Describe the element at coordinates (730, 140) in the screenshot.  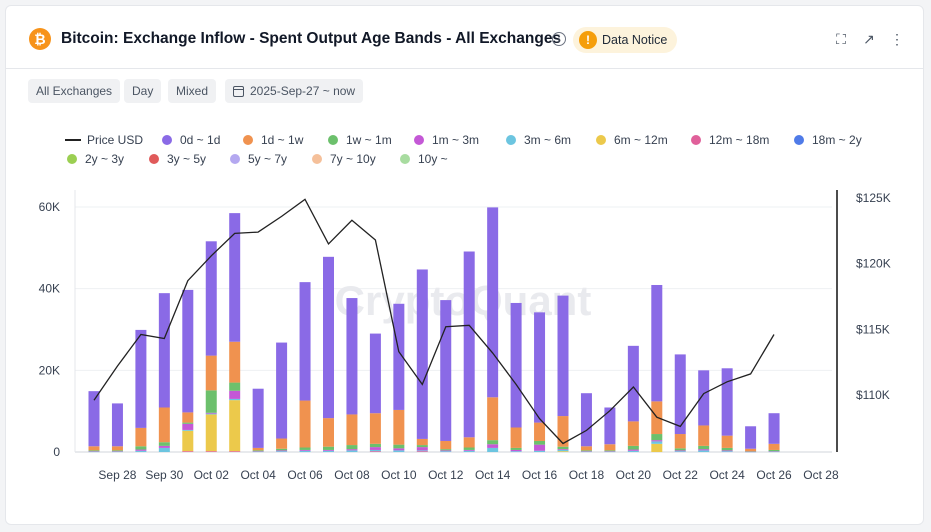
I see `legend-item: 12m ~ 18m` at that location.